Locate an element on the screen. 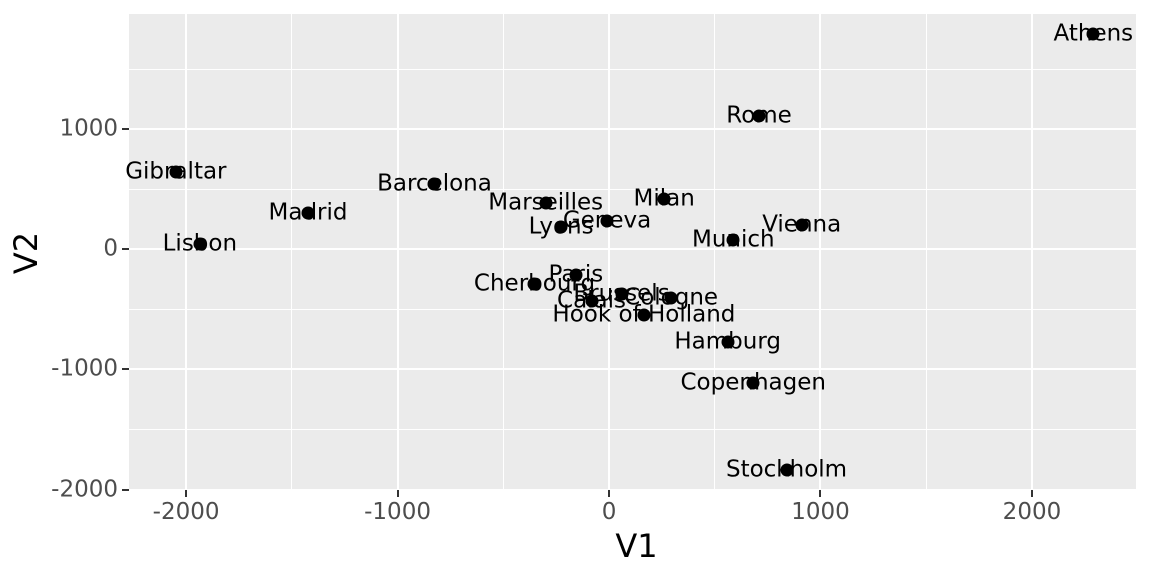  point-label-cherbourg: Cherbourg is located at coordinates (534, 283).